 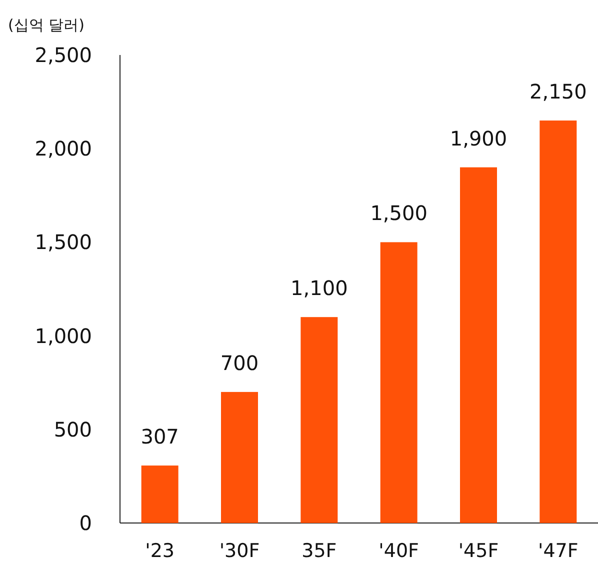 I want to click on y-tick-label: 1,000, so click(x=63, y=336).